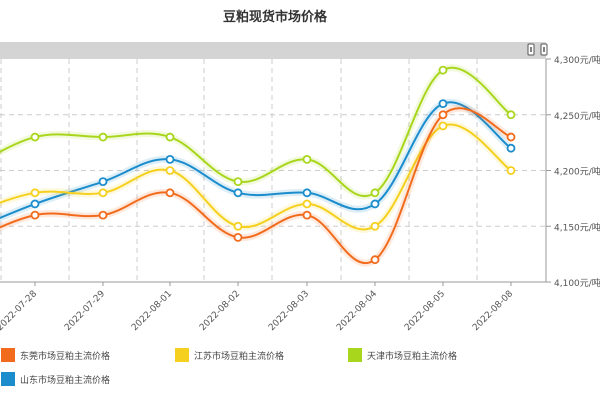 This screenshot has height=400, width=600. Describe the element at coordinates (289, 311) in the screenshot. I see `x-tick-label: 2022-08-03` at that location.